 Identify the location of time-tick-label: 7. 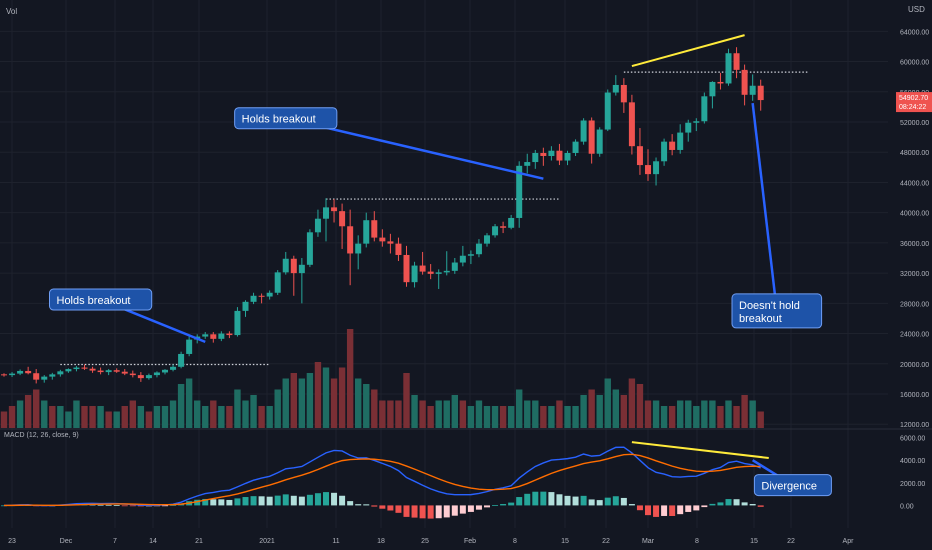
(115, 541).